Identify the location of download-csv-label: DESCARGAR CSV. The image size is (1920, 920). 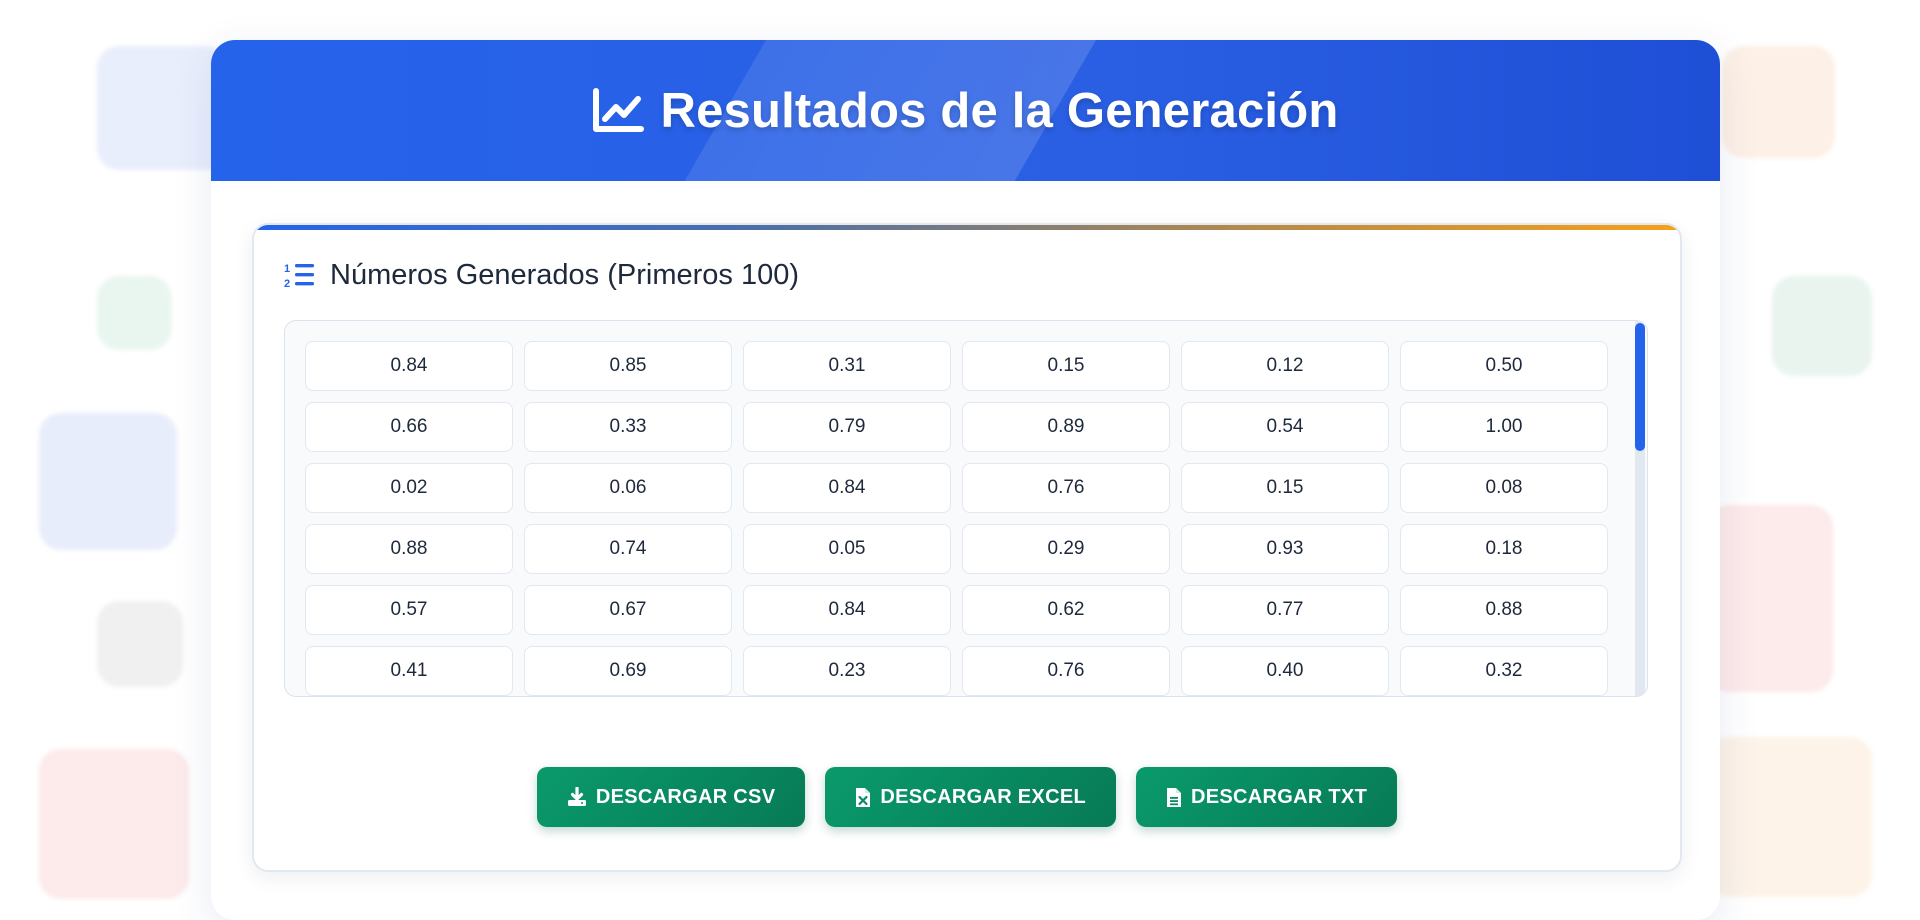
(685, 796).